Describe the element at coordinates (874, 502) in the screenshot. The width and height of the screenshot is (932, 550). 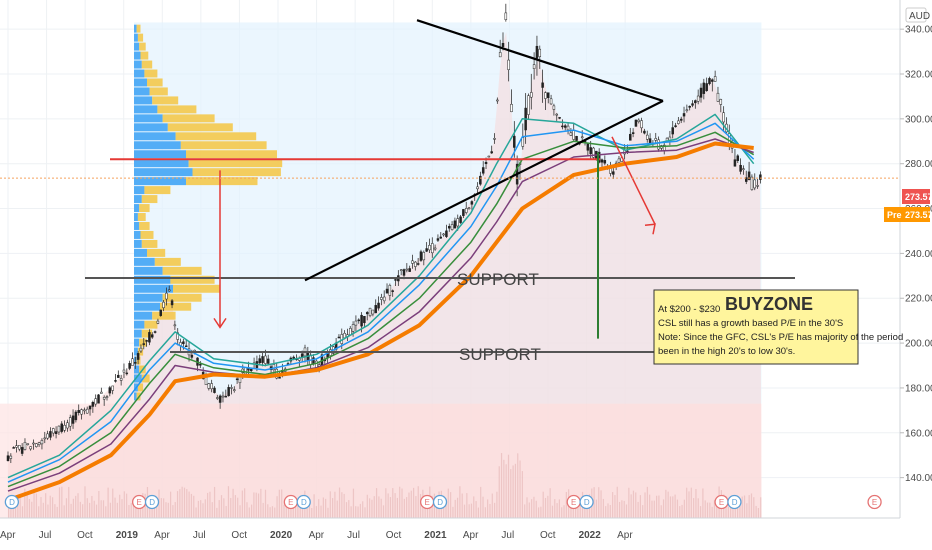
I see `event-marker-e` at that location.